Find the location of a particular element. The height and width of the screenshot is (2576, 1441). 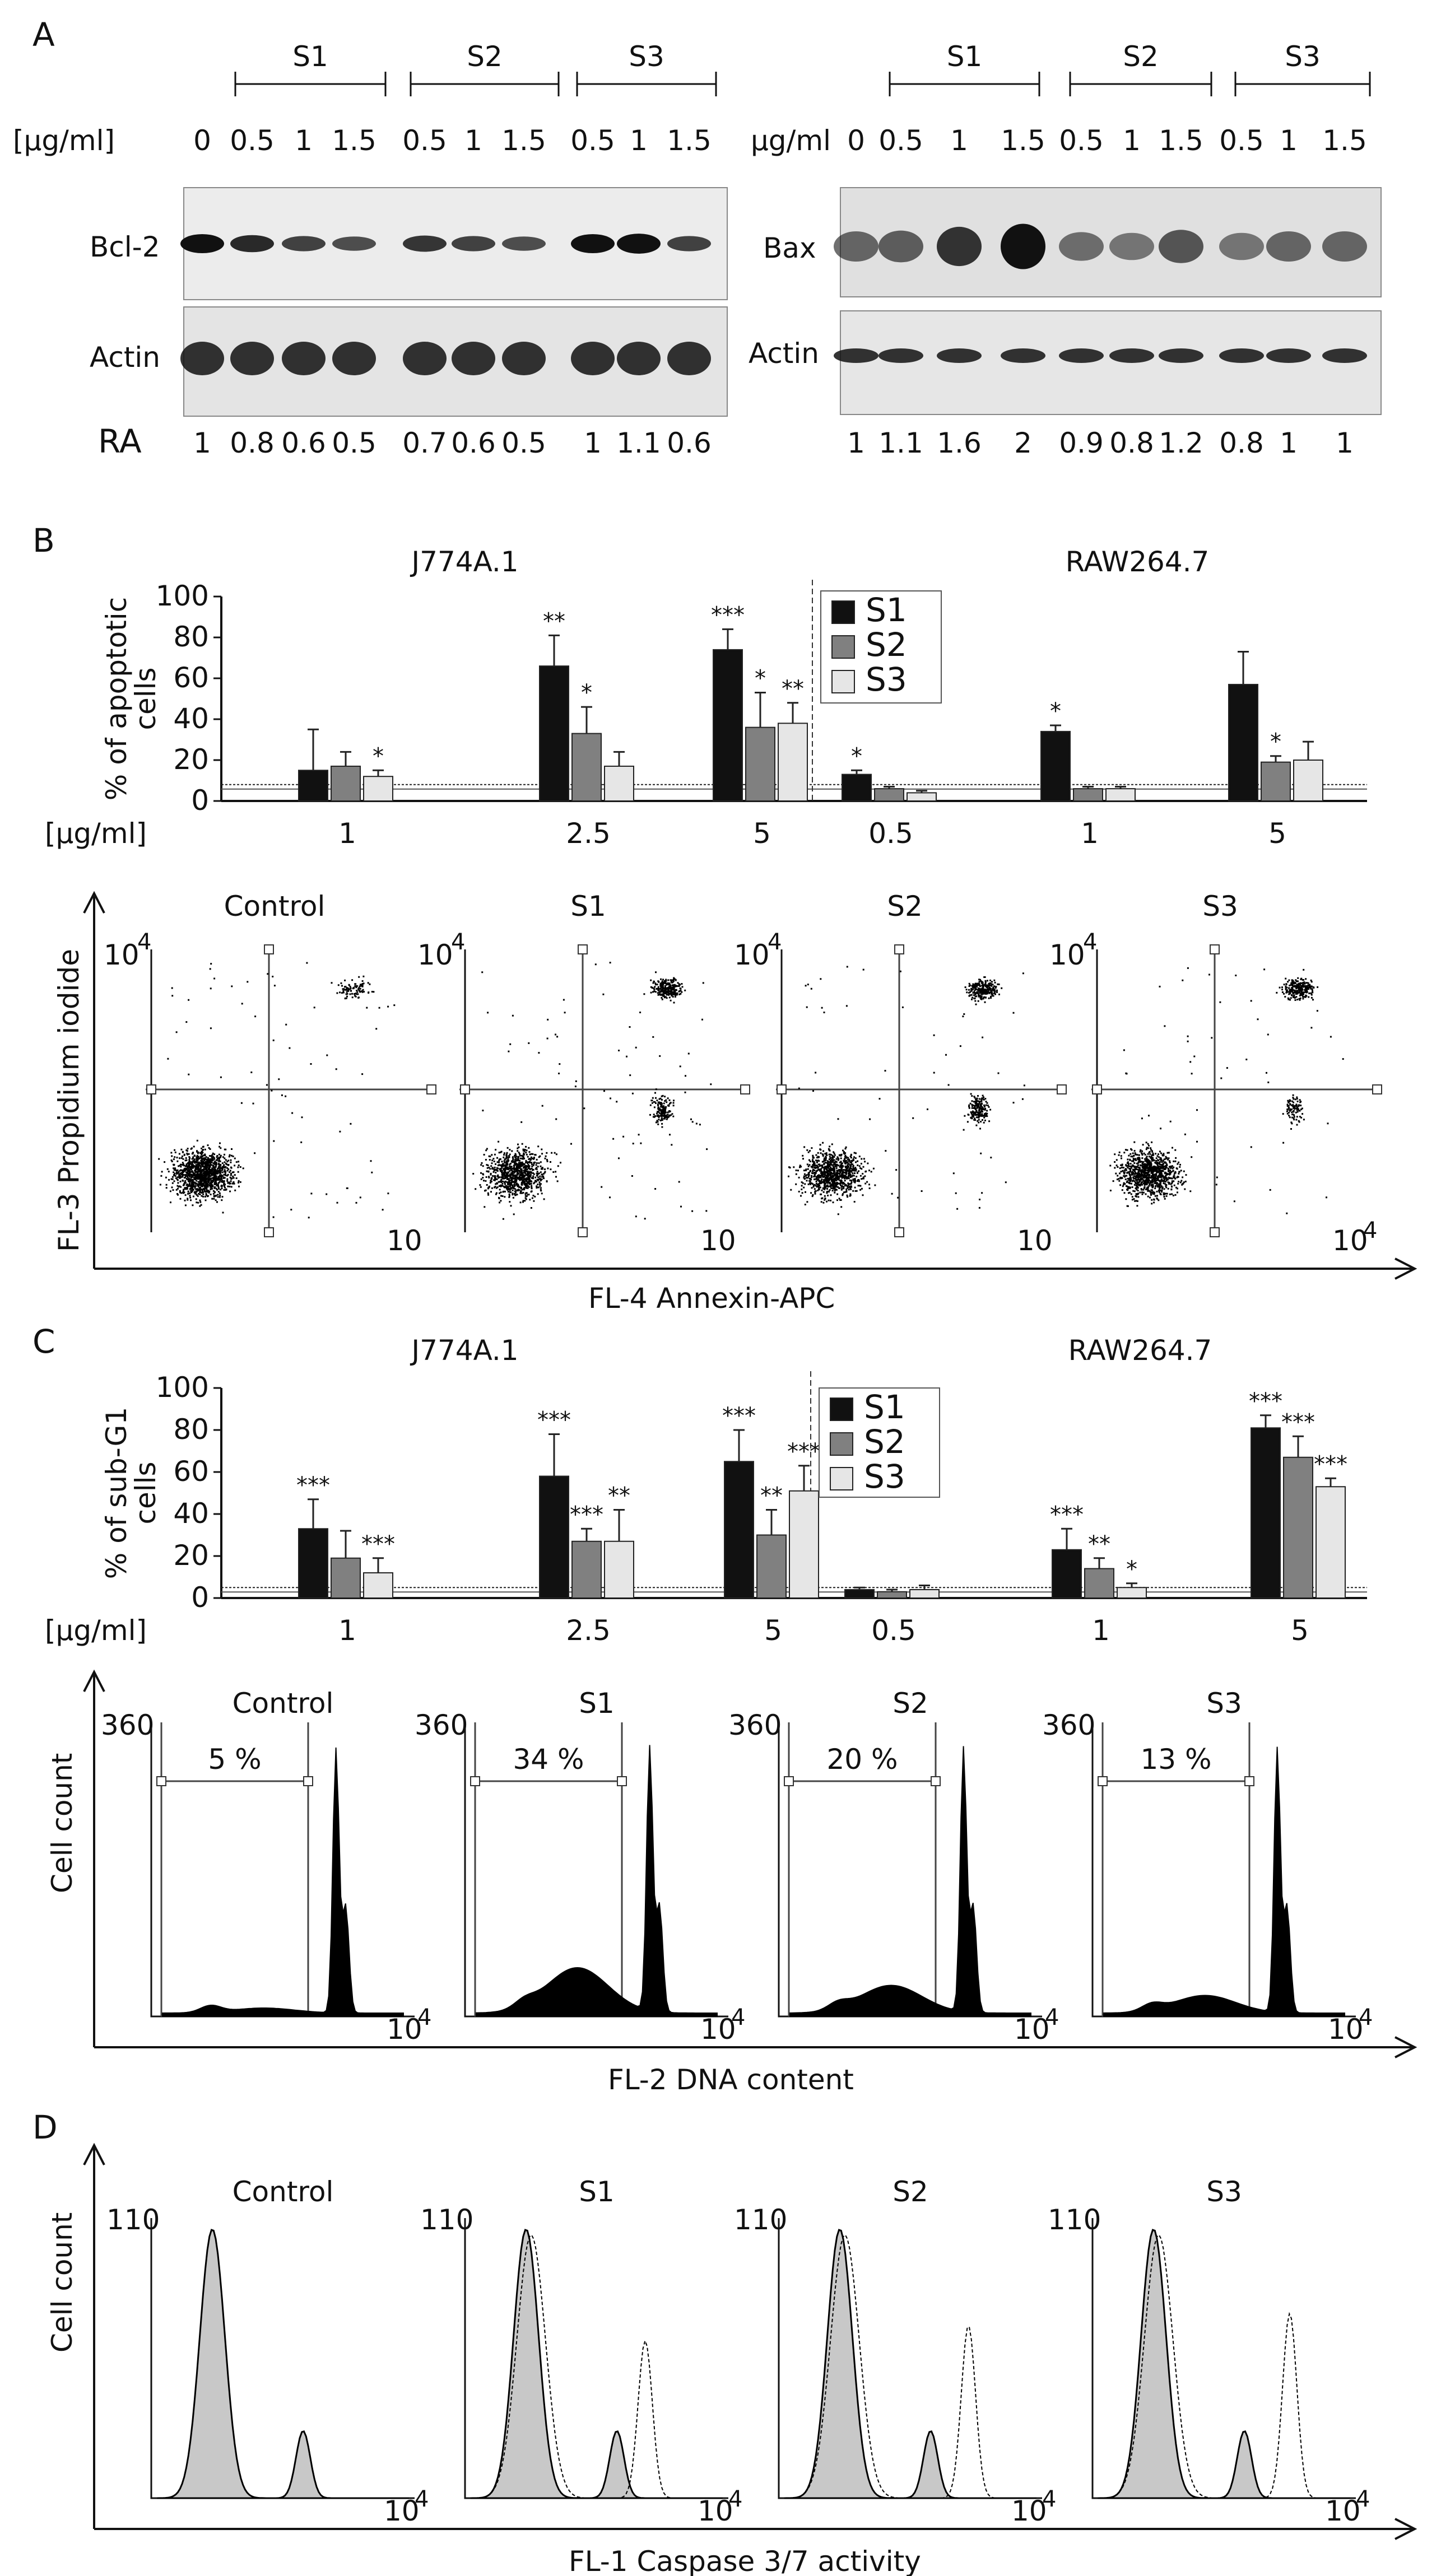

conc-value: 0 is located at coordinates (202, 140).